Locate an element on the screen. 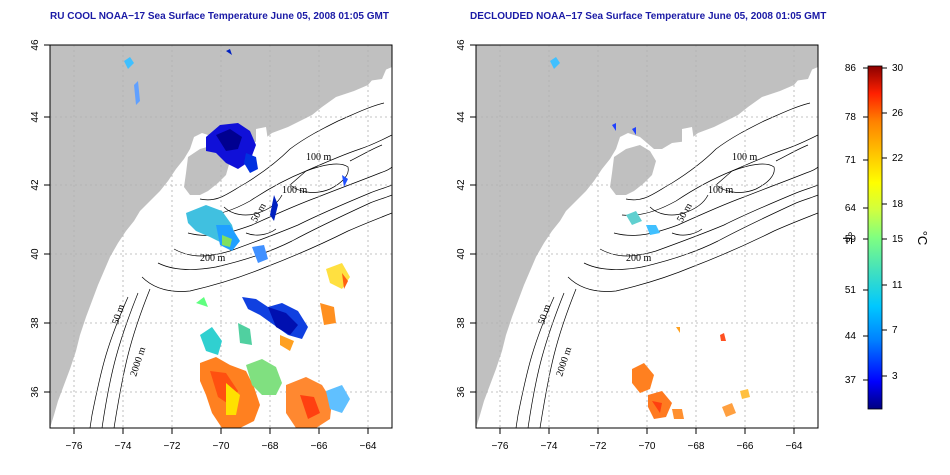 The image size is (950, 475). right-lon-ticks is located at coordinates (647, 431).